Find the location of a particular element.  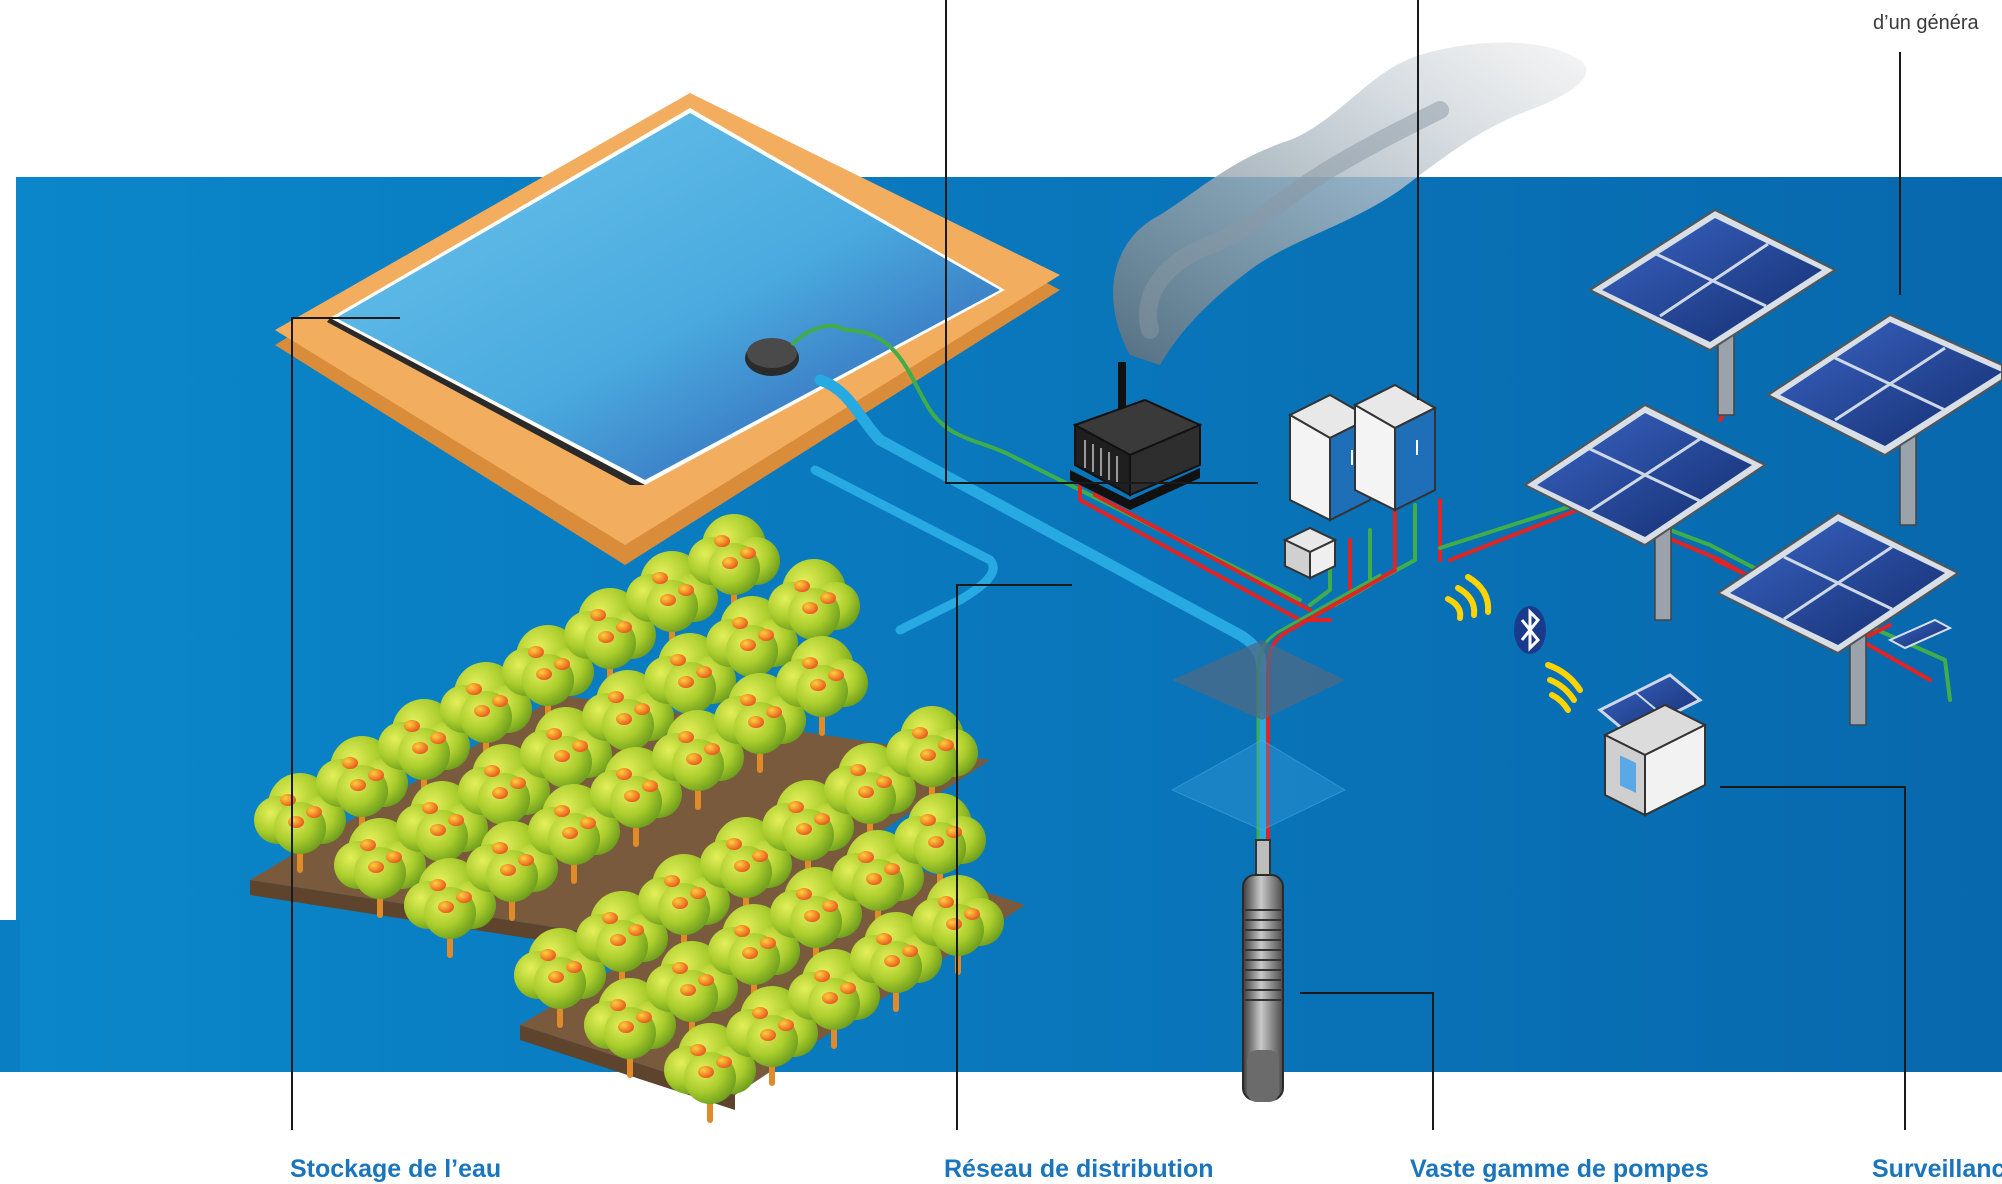

float-switch-icon is located at coordinates (796, 350).